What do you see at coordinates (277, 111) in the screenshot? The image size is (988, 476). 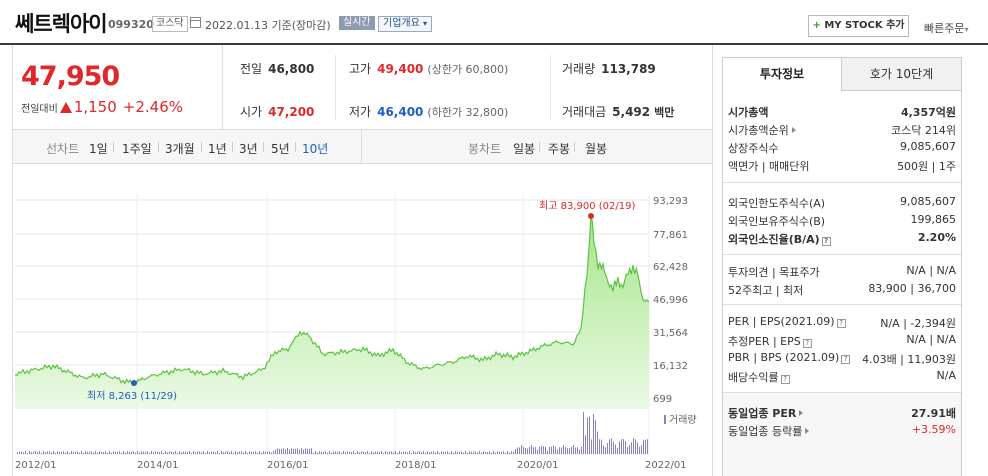 I see `stat-open: 시가 47,200` at bounding box center [277, 111].